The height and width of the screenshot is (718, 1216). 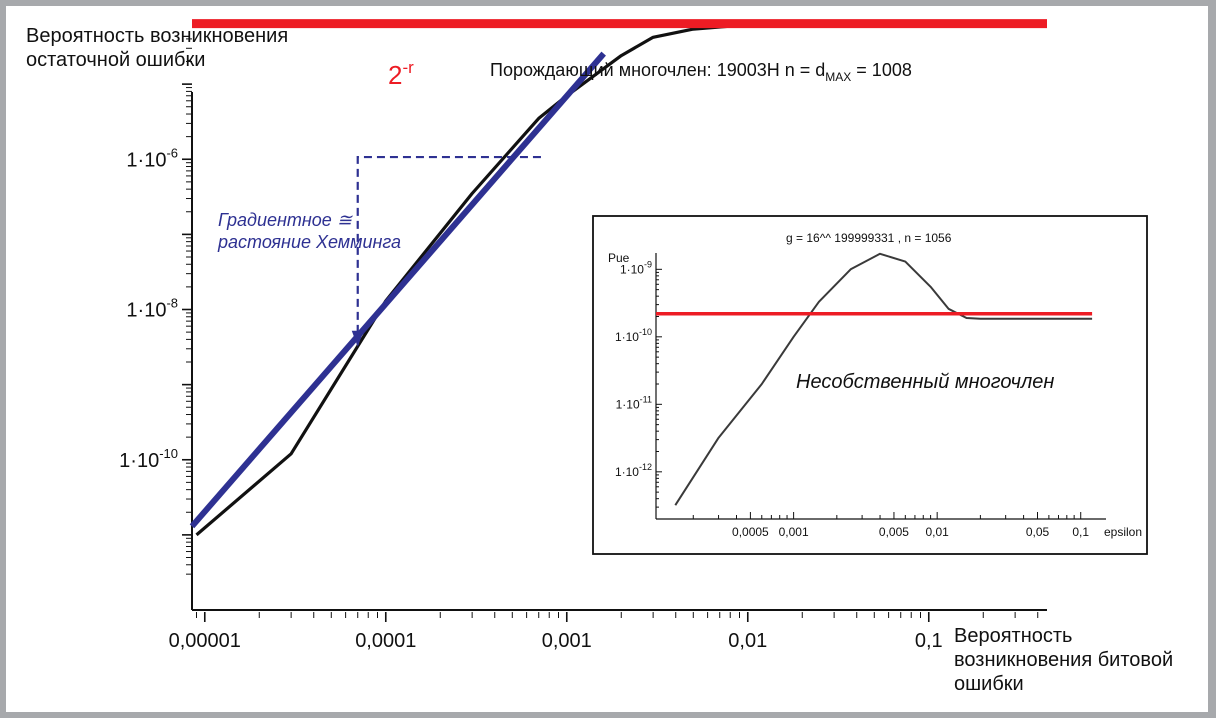 What do you see at coordinates (636, 267) in the screenshot?
I see `inset-y-tick-label: 1·10⁻⁹` at bounding box center [636, 267].